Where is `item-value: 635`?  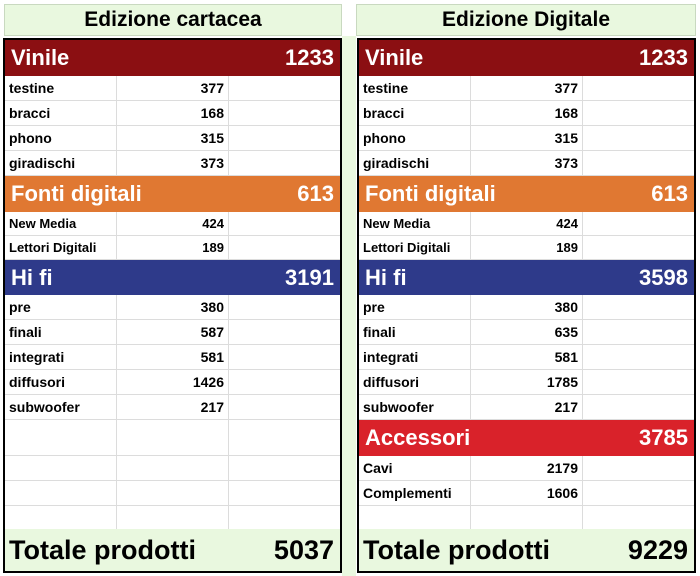 item-value: 635 is located at coordinates (527, 332).